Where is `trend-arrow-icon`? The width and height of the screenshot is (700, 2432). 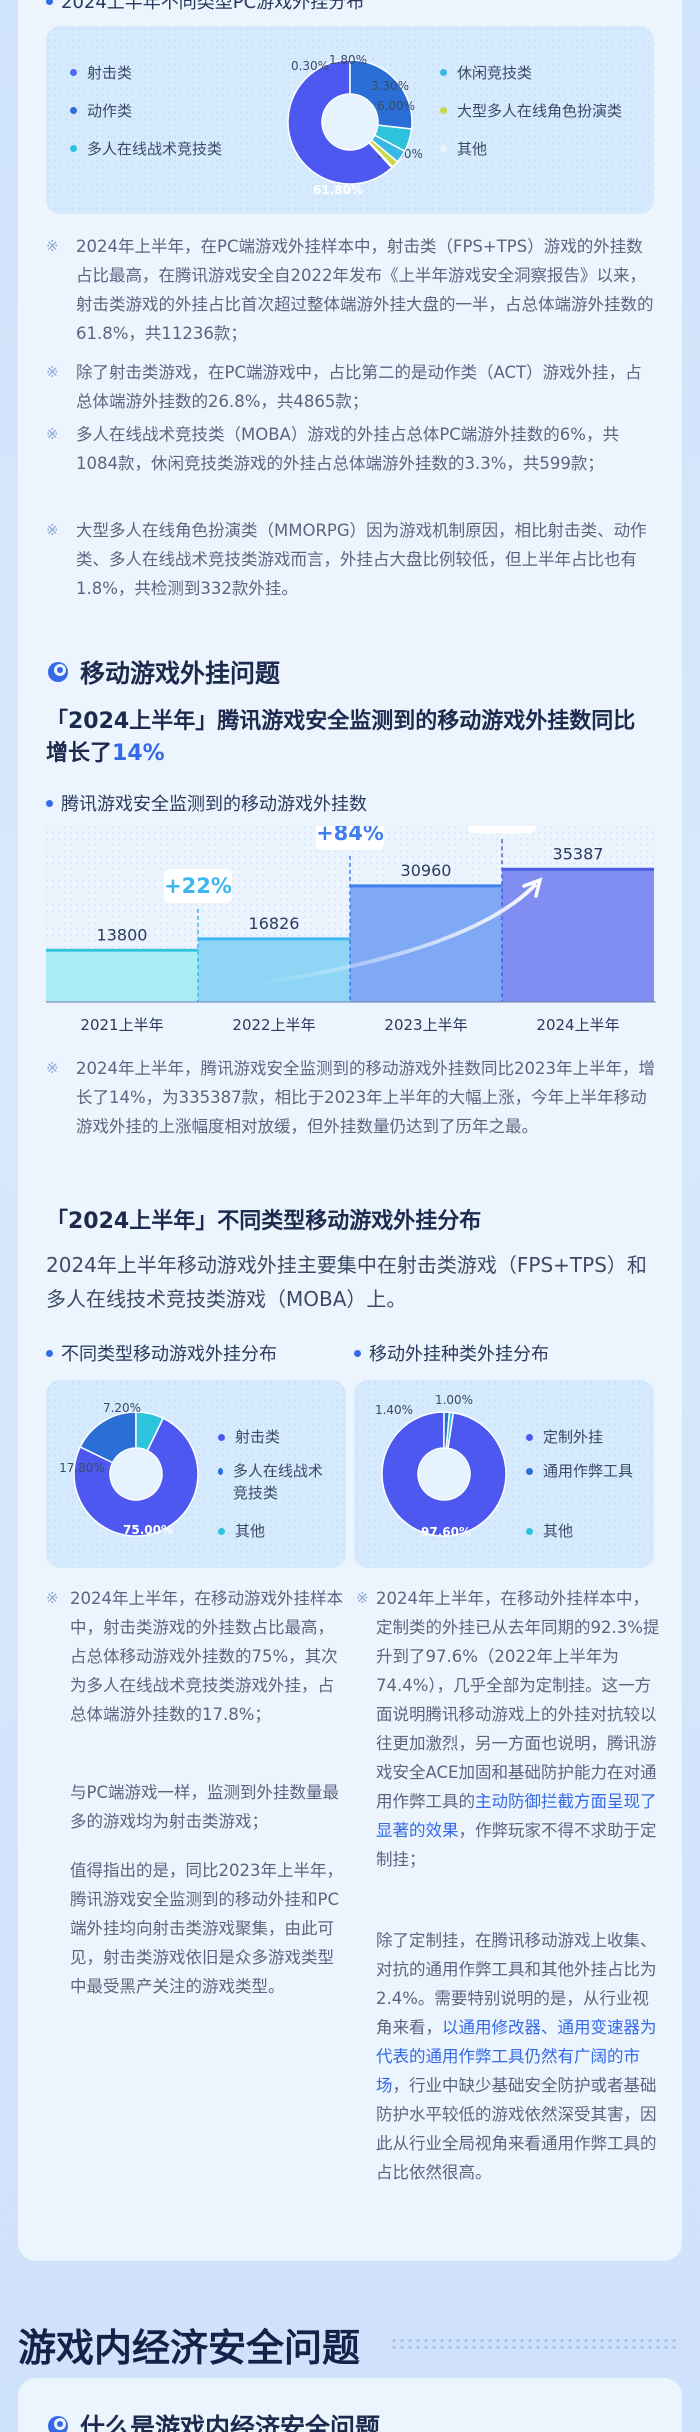 trend-arrow-icon is located at coordinates (395, 934).